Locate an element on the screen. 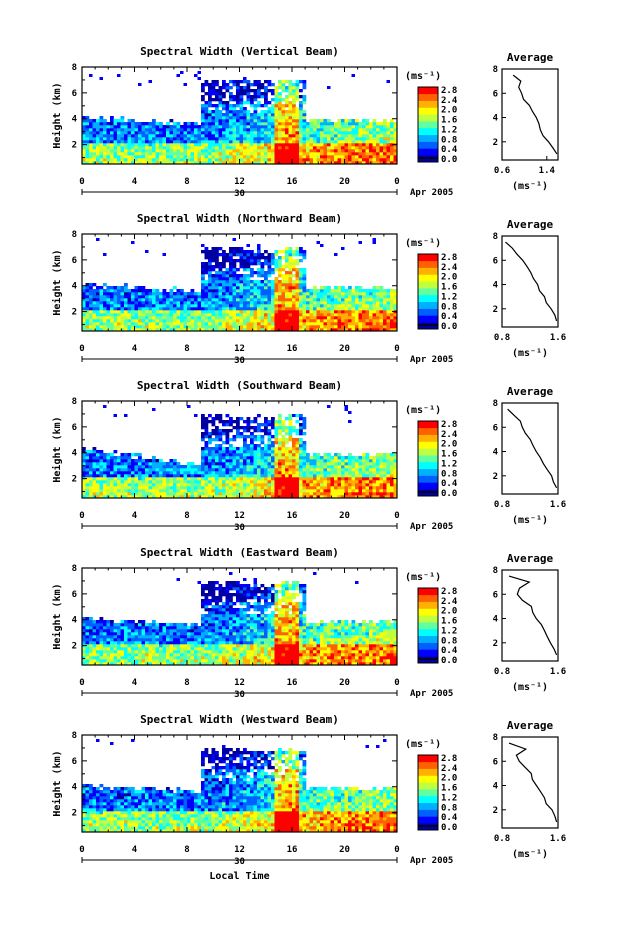 The image size is (617, 929). colorbar-tick-label: 0.8 is located at coordinates (449, 307).